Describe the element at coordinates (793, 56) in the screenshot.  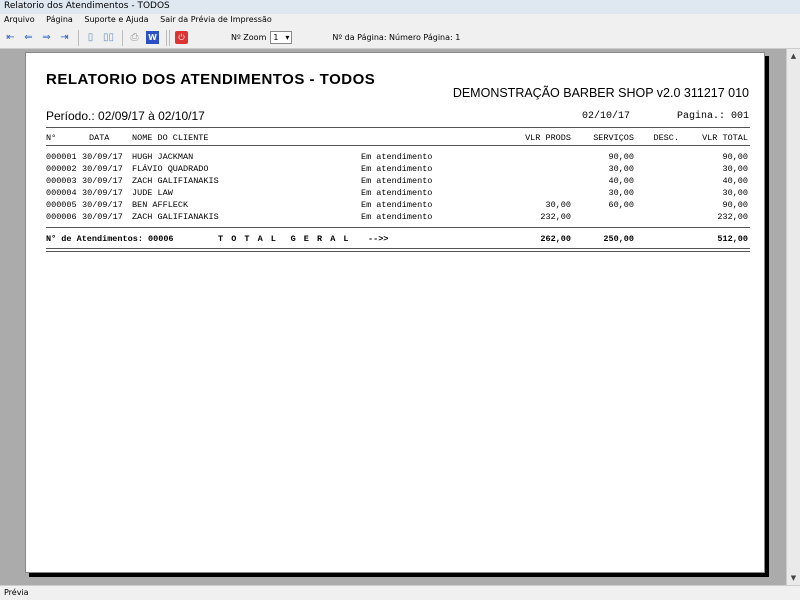
I see `scroll-up-icon: ▲` at that location.